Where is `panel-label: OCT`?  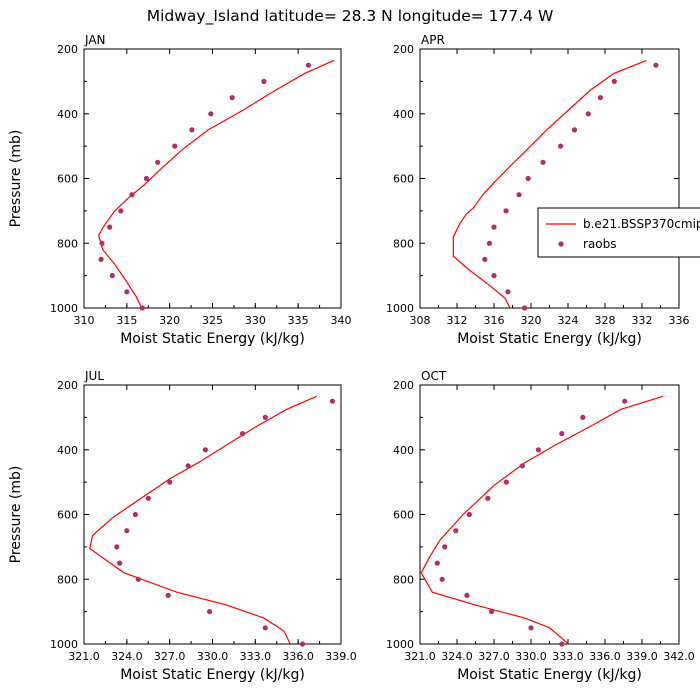
panel-label: OCT is located at coordinates (434, 376).